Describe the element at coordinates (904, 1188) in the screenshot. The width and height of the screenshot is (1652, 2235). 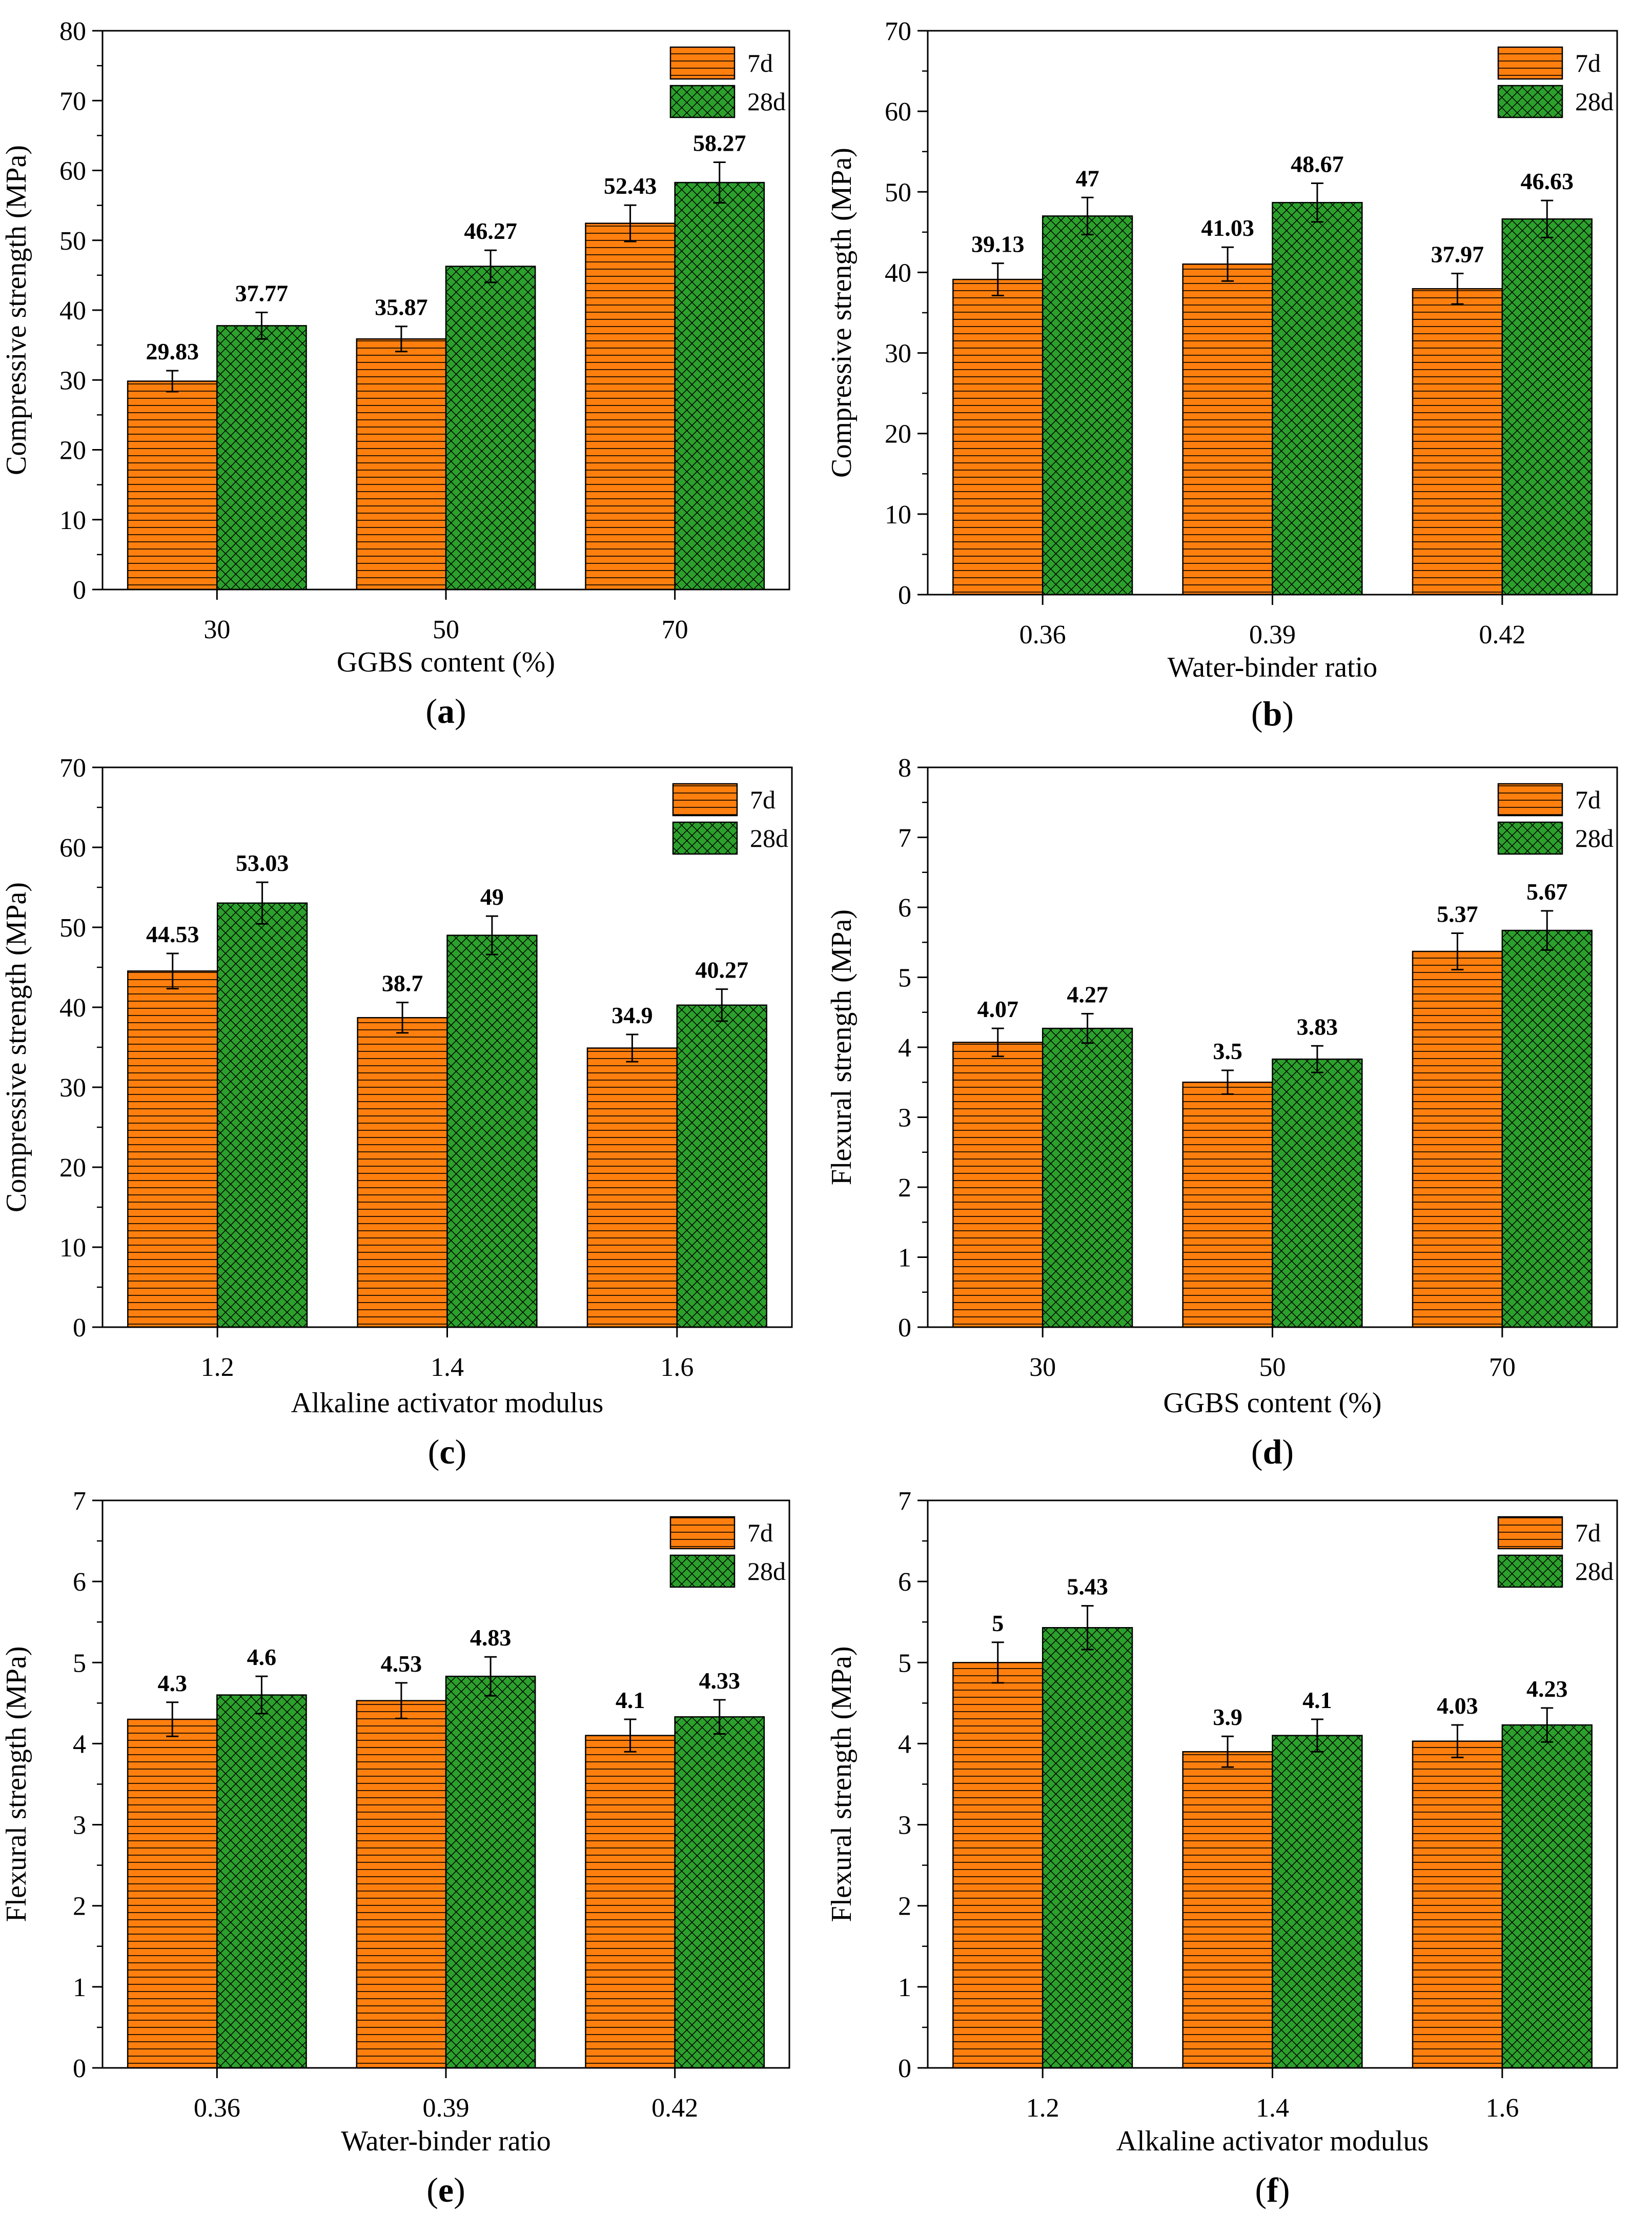
I see `y-tick-label: 2` at that location.